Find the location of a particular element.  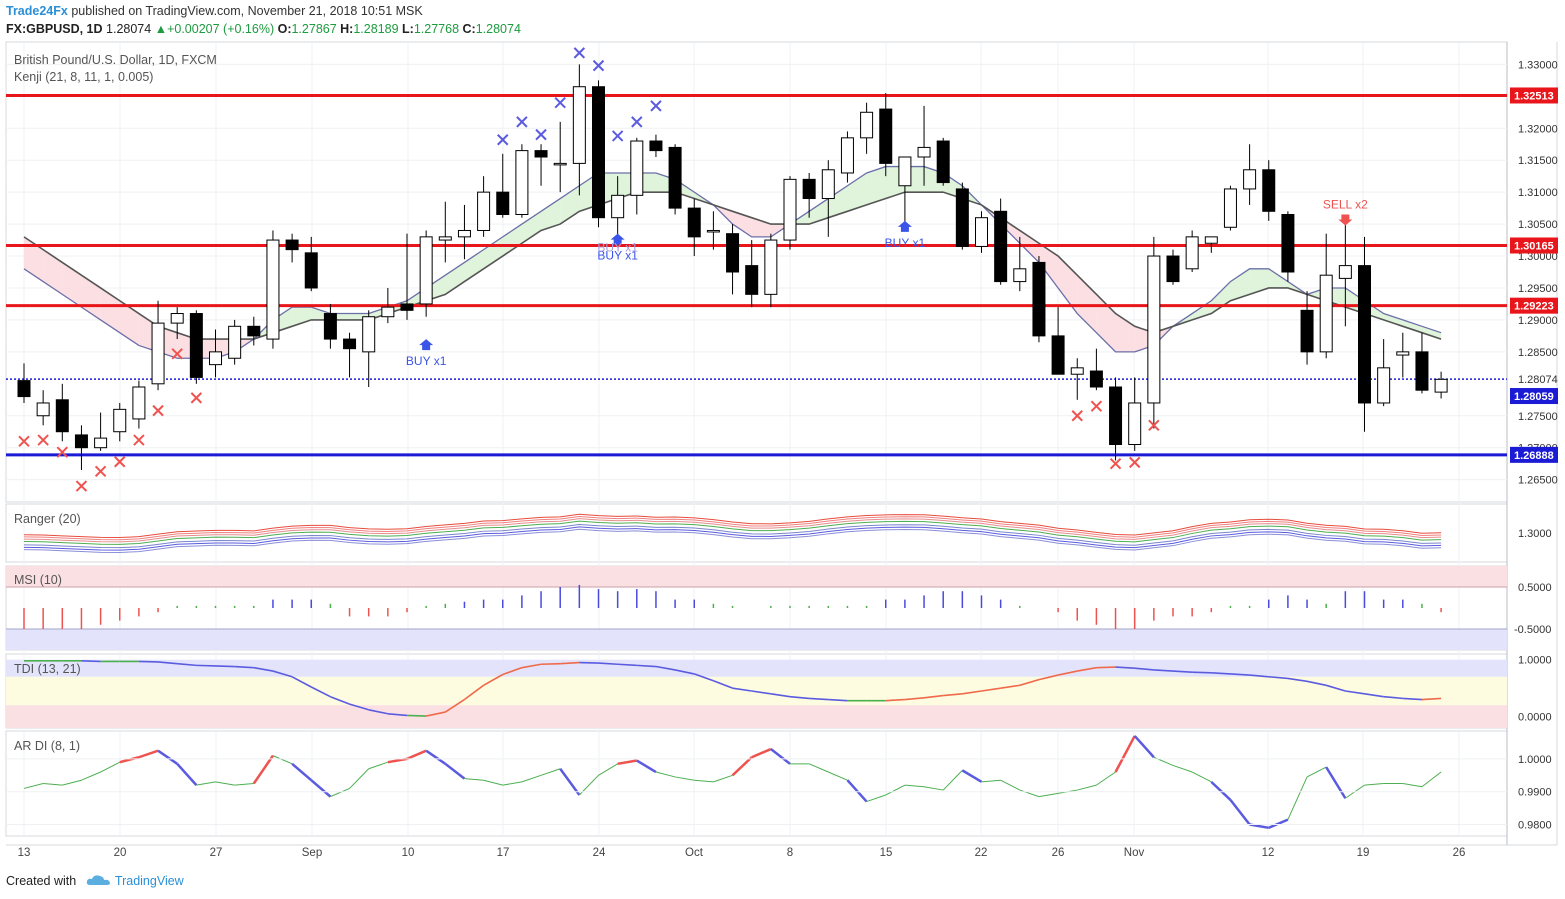

buy-signal-label: BUY x1 is located at coordinates (905, 243).